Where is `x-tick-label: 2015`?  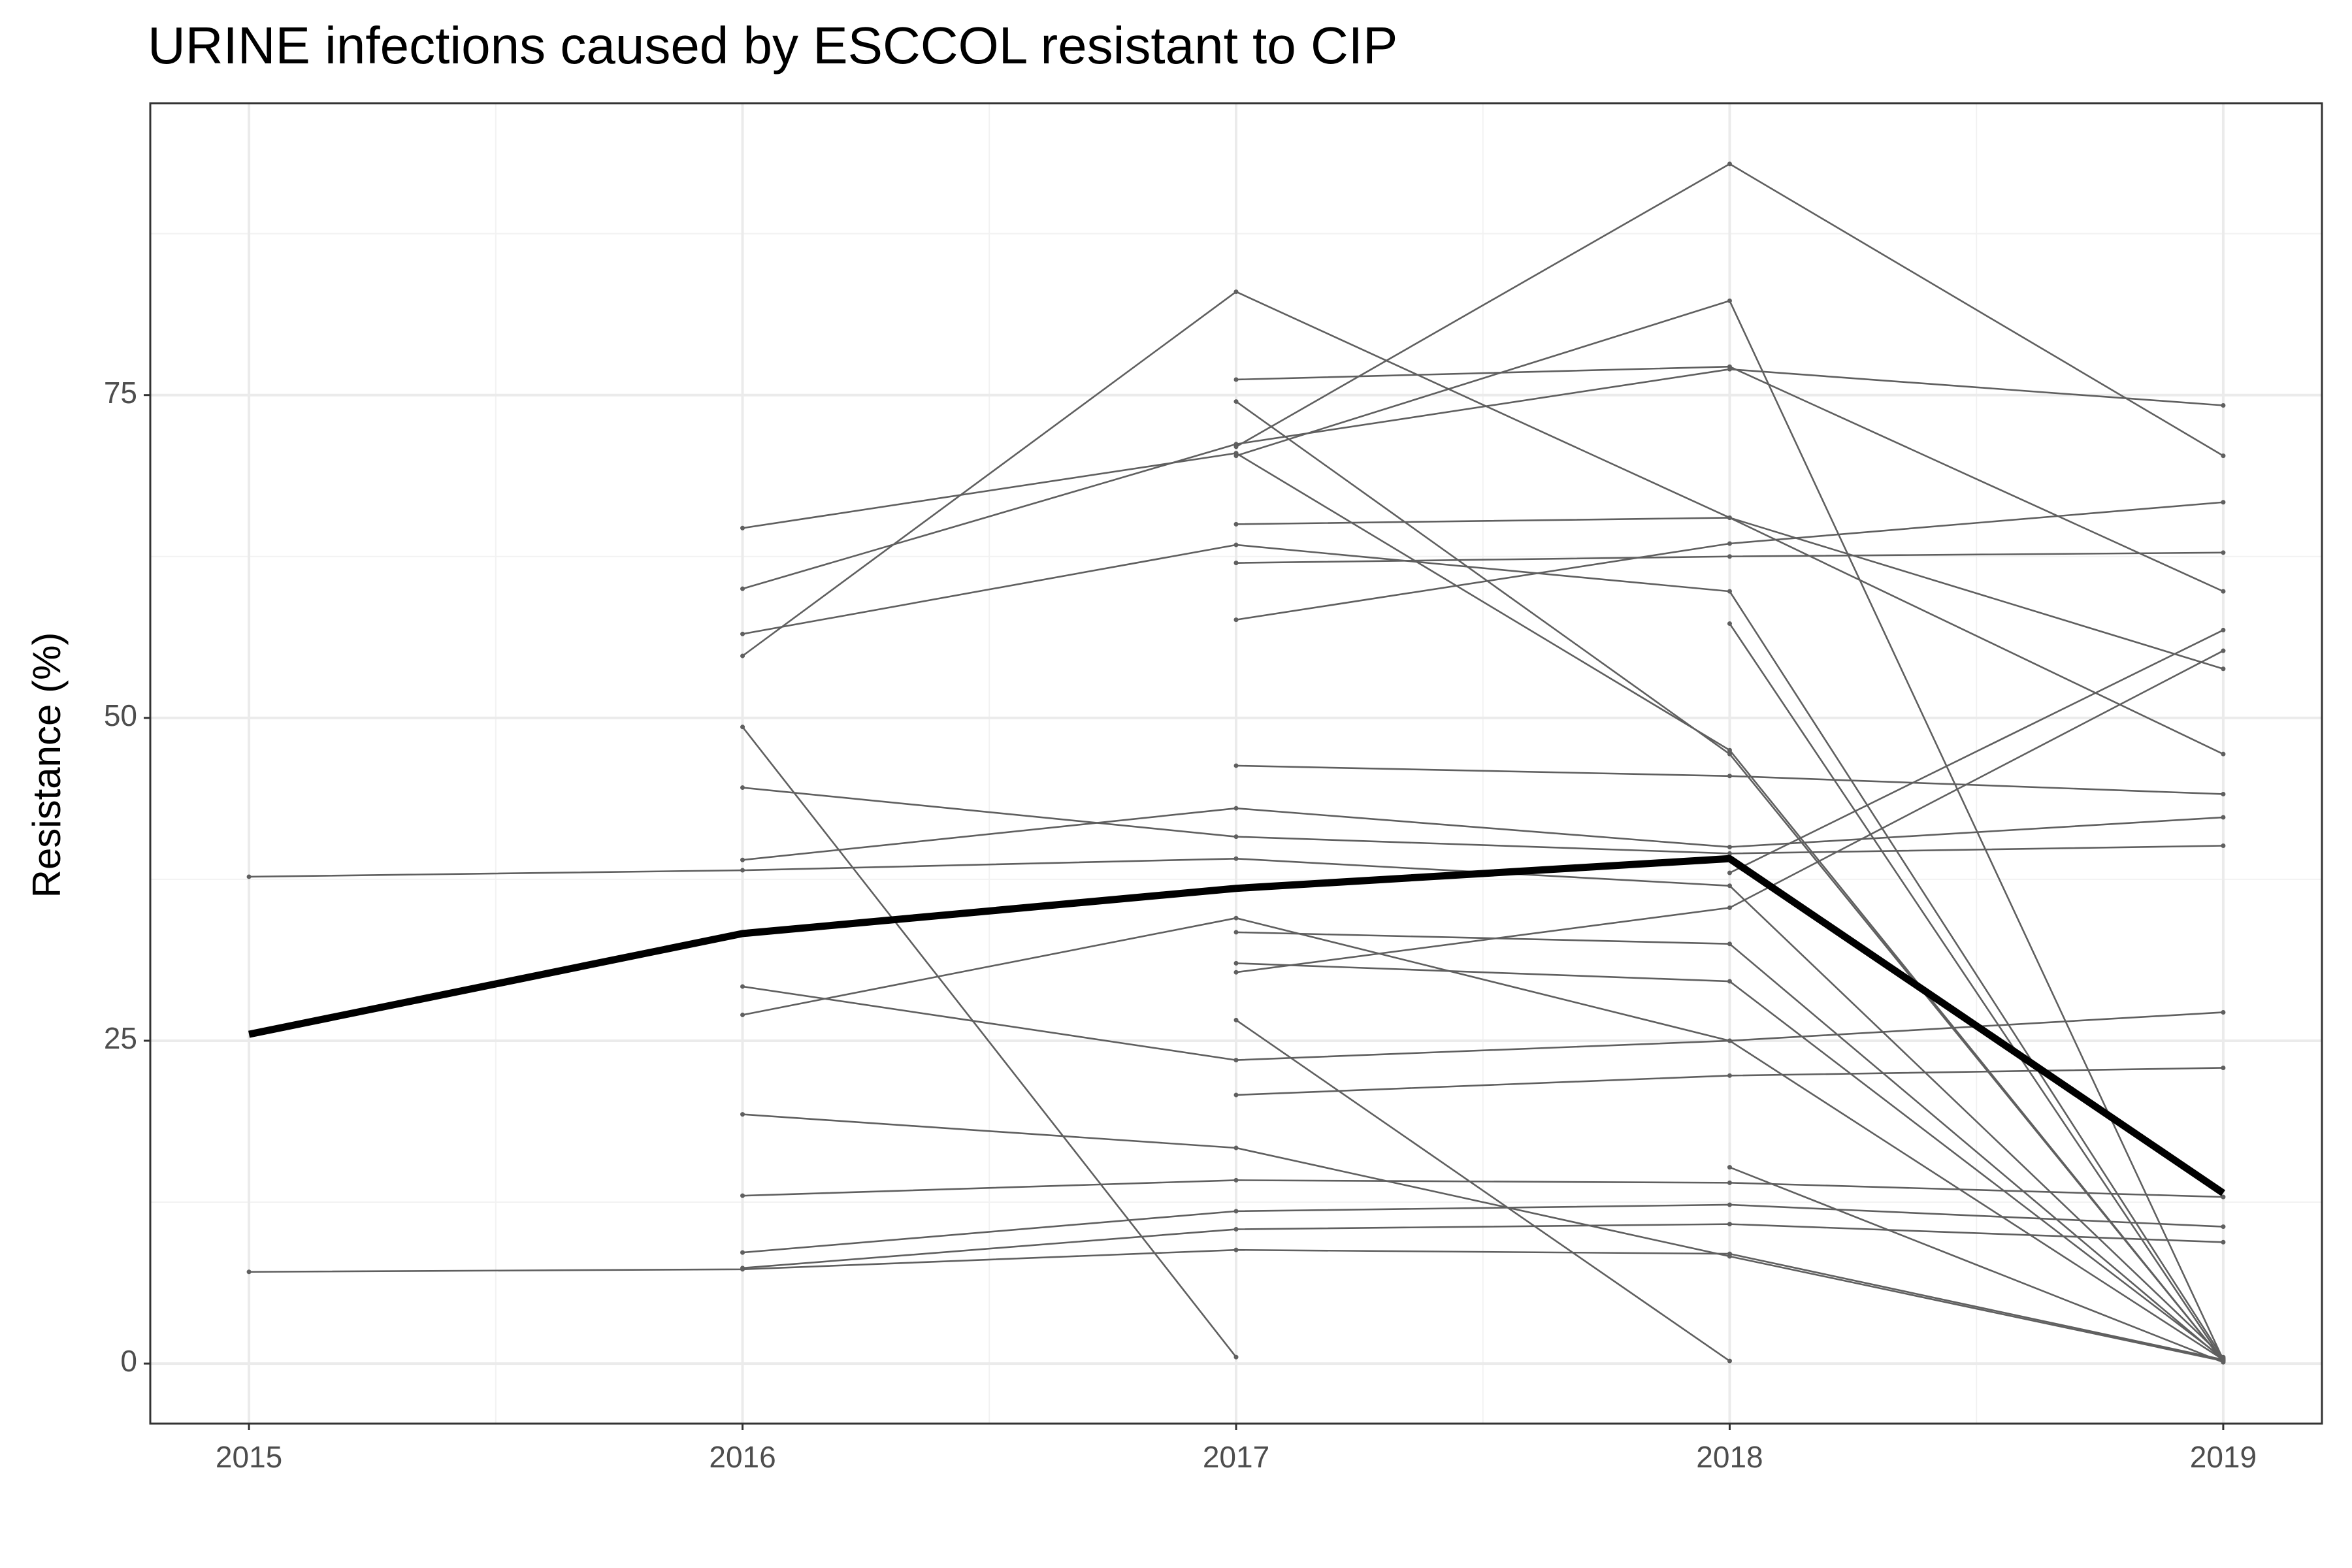 x-tick-label: 2015 is located at coordinates (249, 1457).